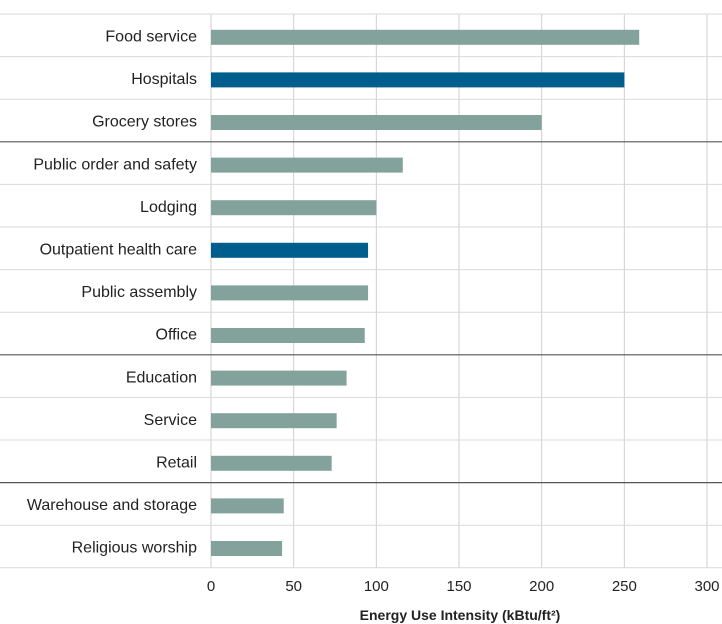 The image size is (722, 624). Describe the element at coordinates (376, 122) in the screenshot. I see `bar-grocery-stores` at that location.